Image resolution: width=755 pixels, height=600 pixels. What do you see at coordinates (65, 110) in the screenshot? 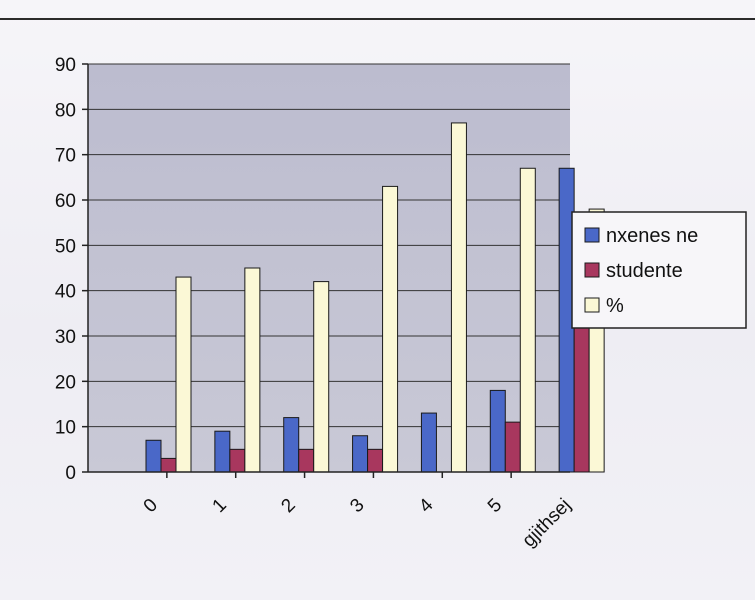
I see `y-tick-label: 80` at bounding box center [65, 110].